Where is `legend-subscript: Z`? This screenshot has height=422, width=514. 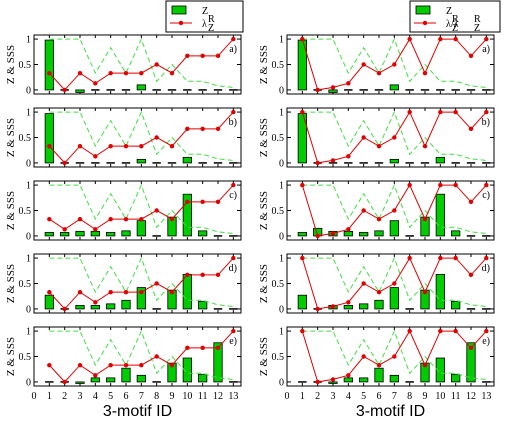
legend-subscript: Z is located at coordinates (477, 28).